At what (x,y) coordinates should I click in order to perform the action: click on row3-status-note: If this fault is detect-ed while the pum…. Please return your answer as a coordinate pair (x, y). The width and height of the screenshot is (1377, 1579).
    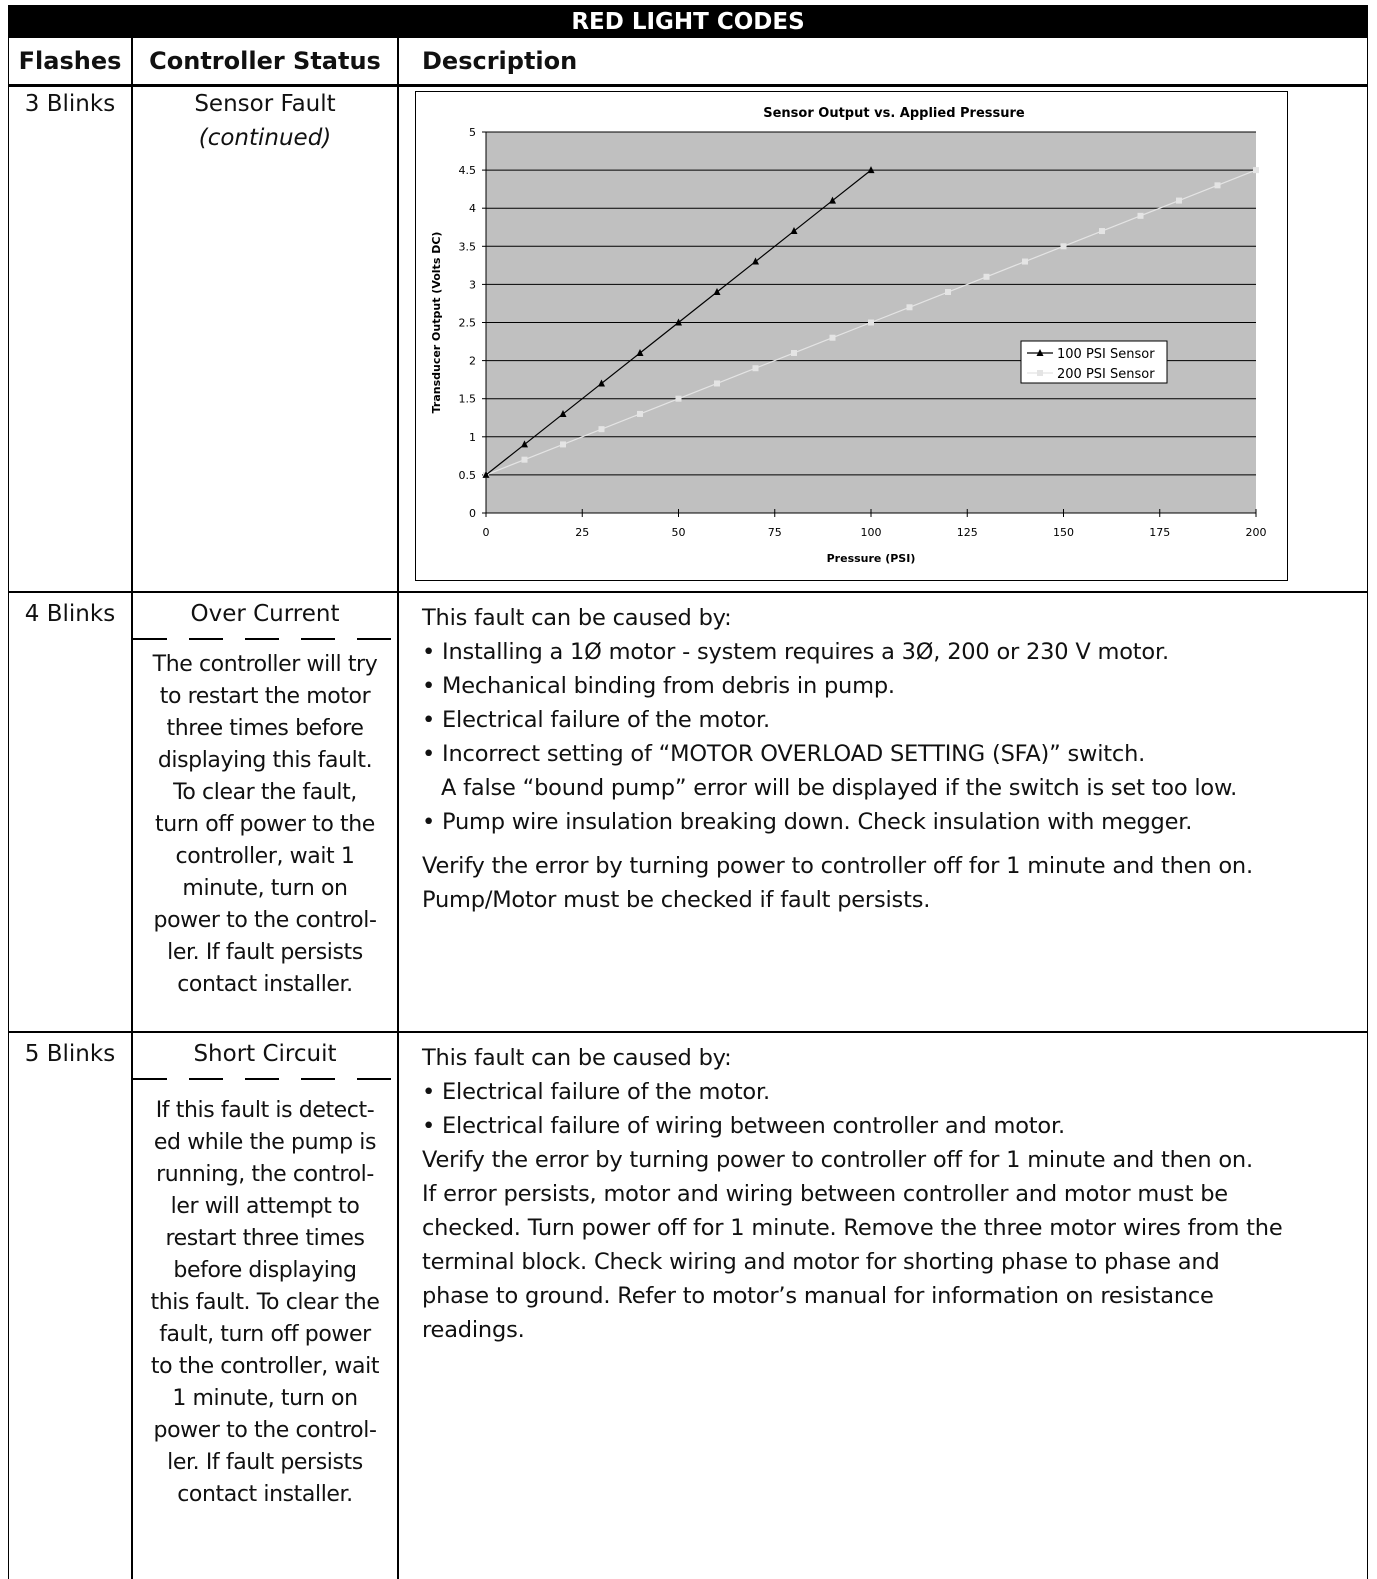
    Looking at the image, I should click on (265, 1303).